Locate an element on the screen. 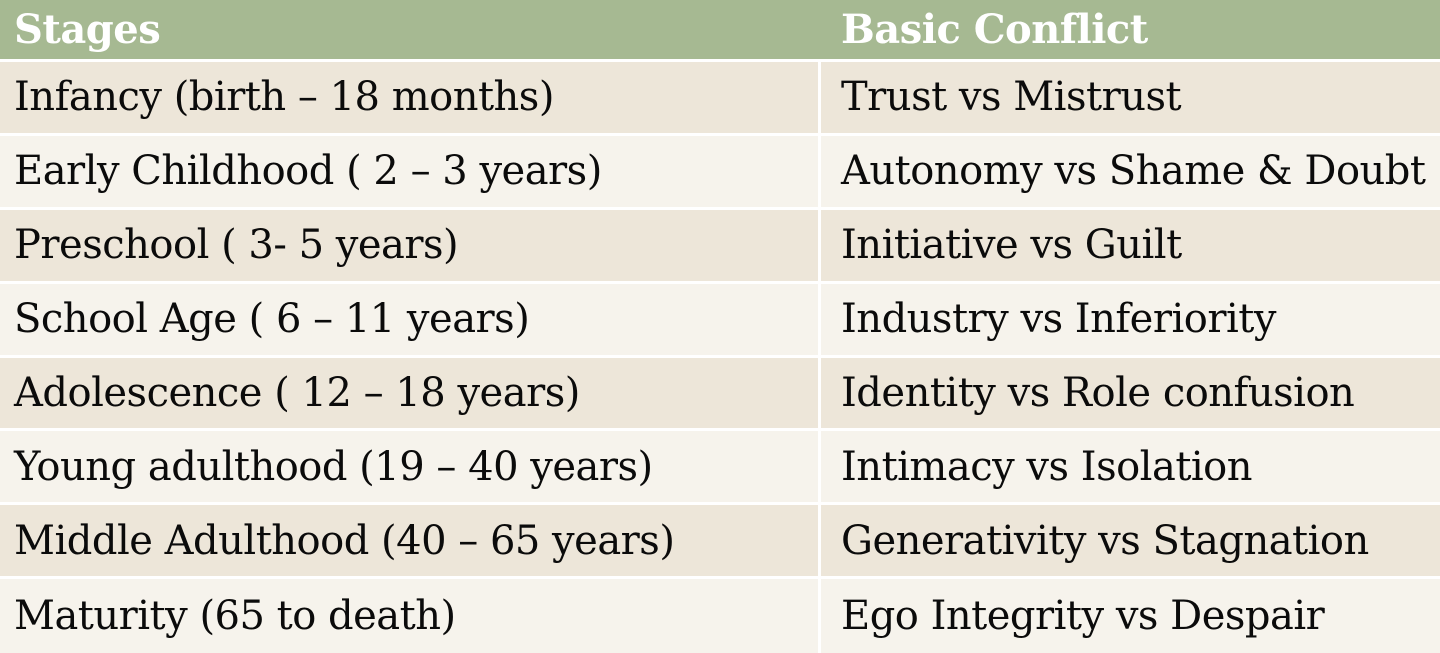  conflict-cell: Intimacy vs Isolation is located at coordinates (1129, 468).